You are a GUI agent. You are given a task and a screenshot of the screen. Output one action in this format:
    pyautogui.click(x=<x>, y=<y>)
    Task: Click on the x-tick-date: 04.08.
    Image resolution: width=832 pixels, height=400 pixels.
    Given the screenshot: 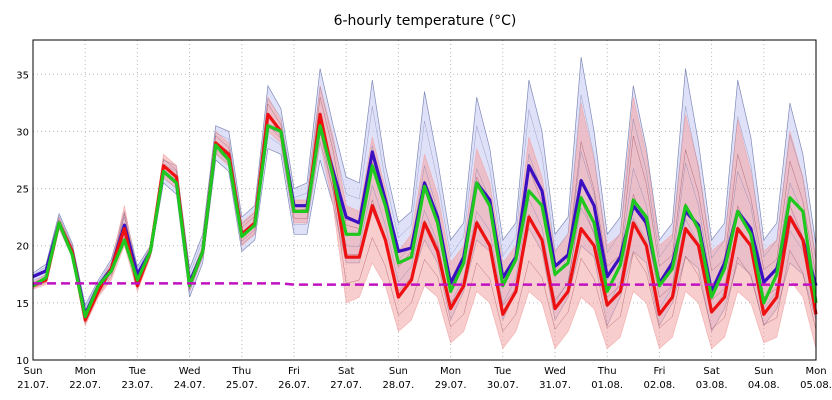 What is the action you would take?
    pyautogui.click(x=764, y=385)
    